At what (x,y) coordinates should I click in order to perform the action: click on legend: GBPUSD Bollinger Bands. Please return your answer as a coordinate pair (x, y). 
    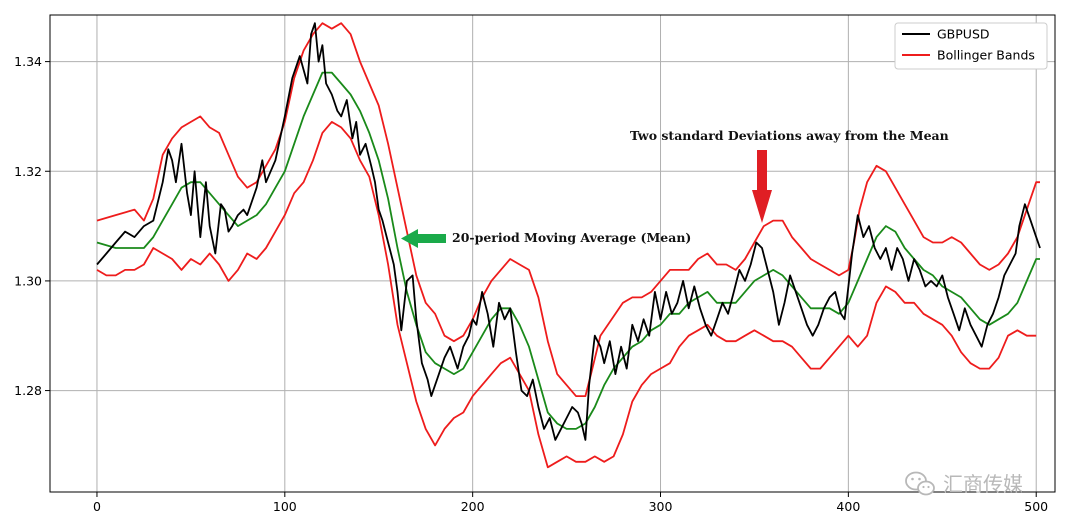
    Looking at the image, I should click on (971, 46).